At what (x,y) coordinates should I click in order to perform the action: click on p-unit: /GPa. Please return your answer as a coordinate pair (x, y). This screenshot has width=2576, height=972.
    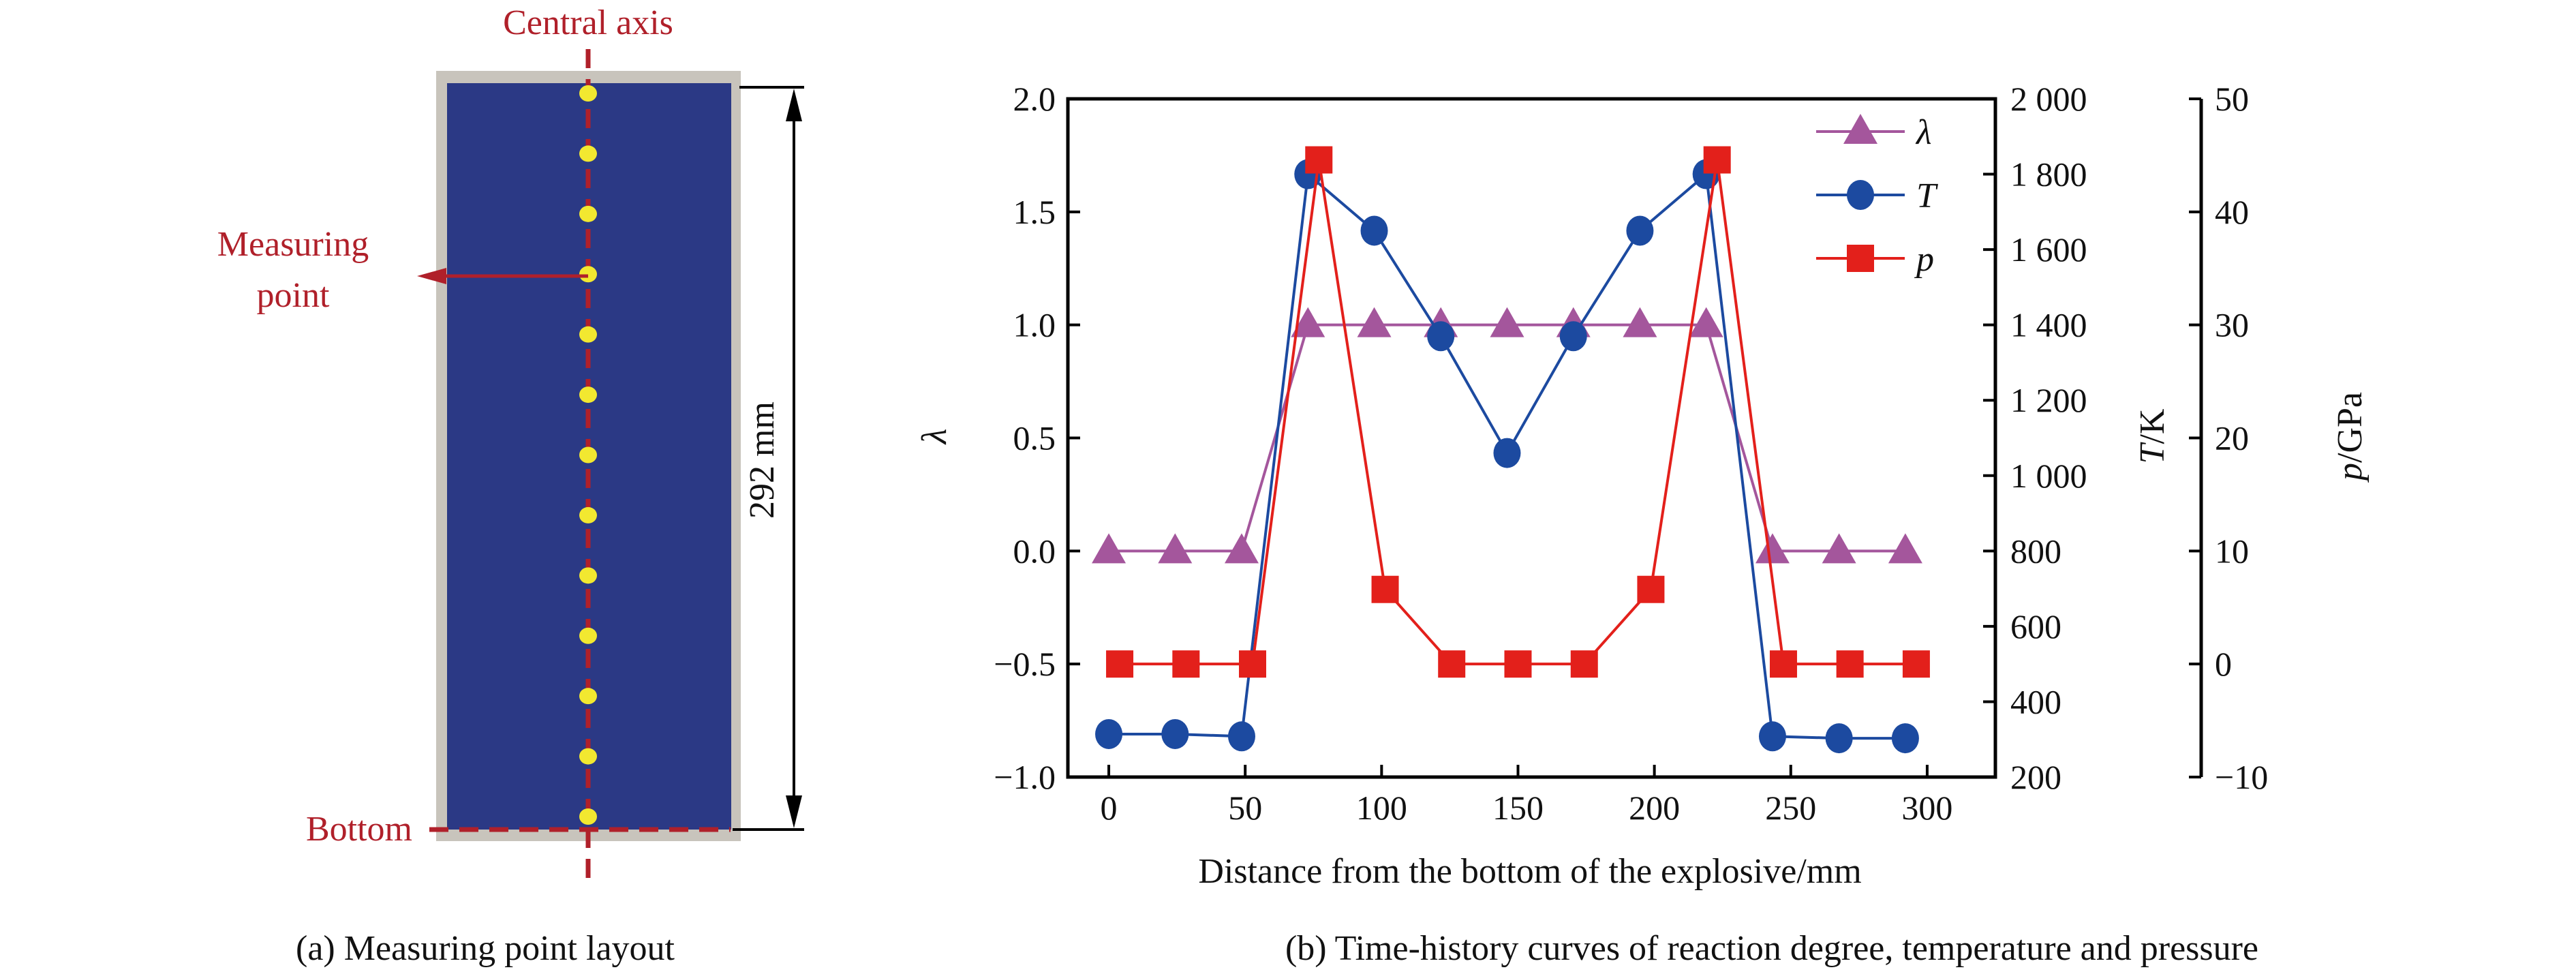
    Looking at the image, I should click on (2350, 427).